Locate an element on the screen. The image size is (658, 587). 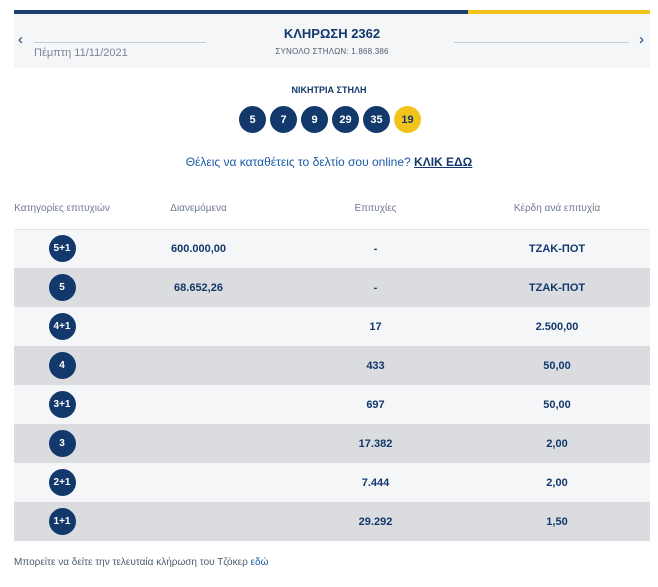
category-cell: 4 is located at coordinates (62, 365).